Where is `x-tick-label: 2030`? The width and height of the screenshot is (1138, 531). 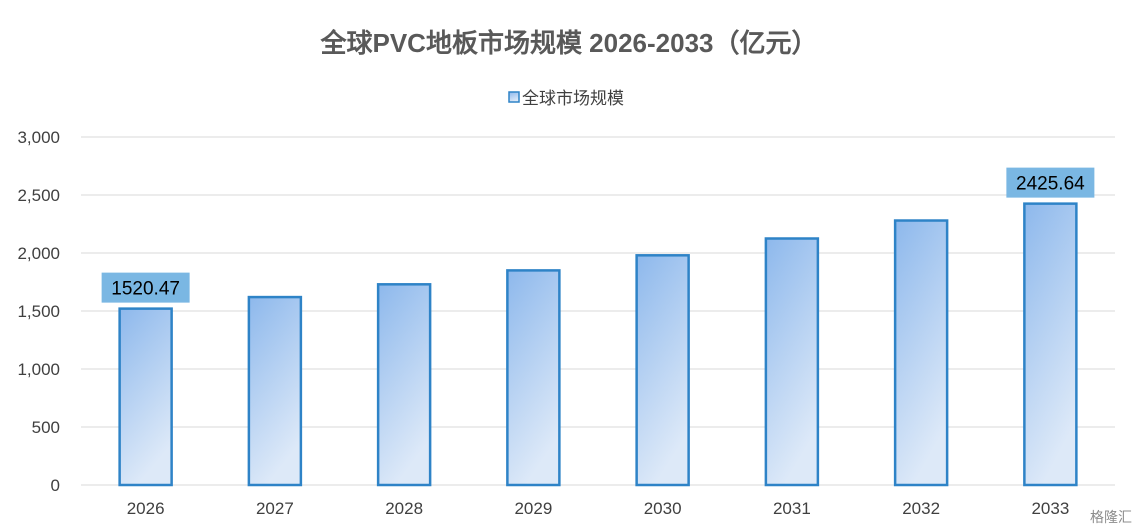
x-tick-label: 2030 is located at coordinates (663, 508).